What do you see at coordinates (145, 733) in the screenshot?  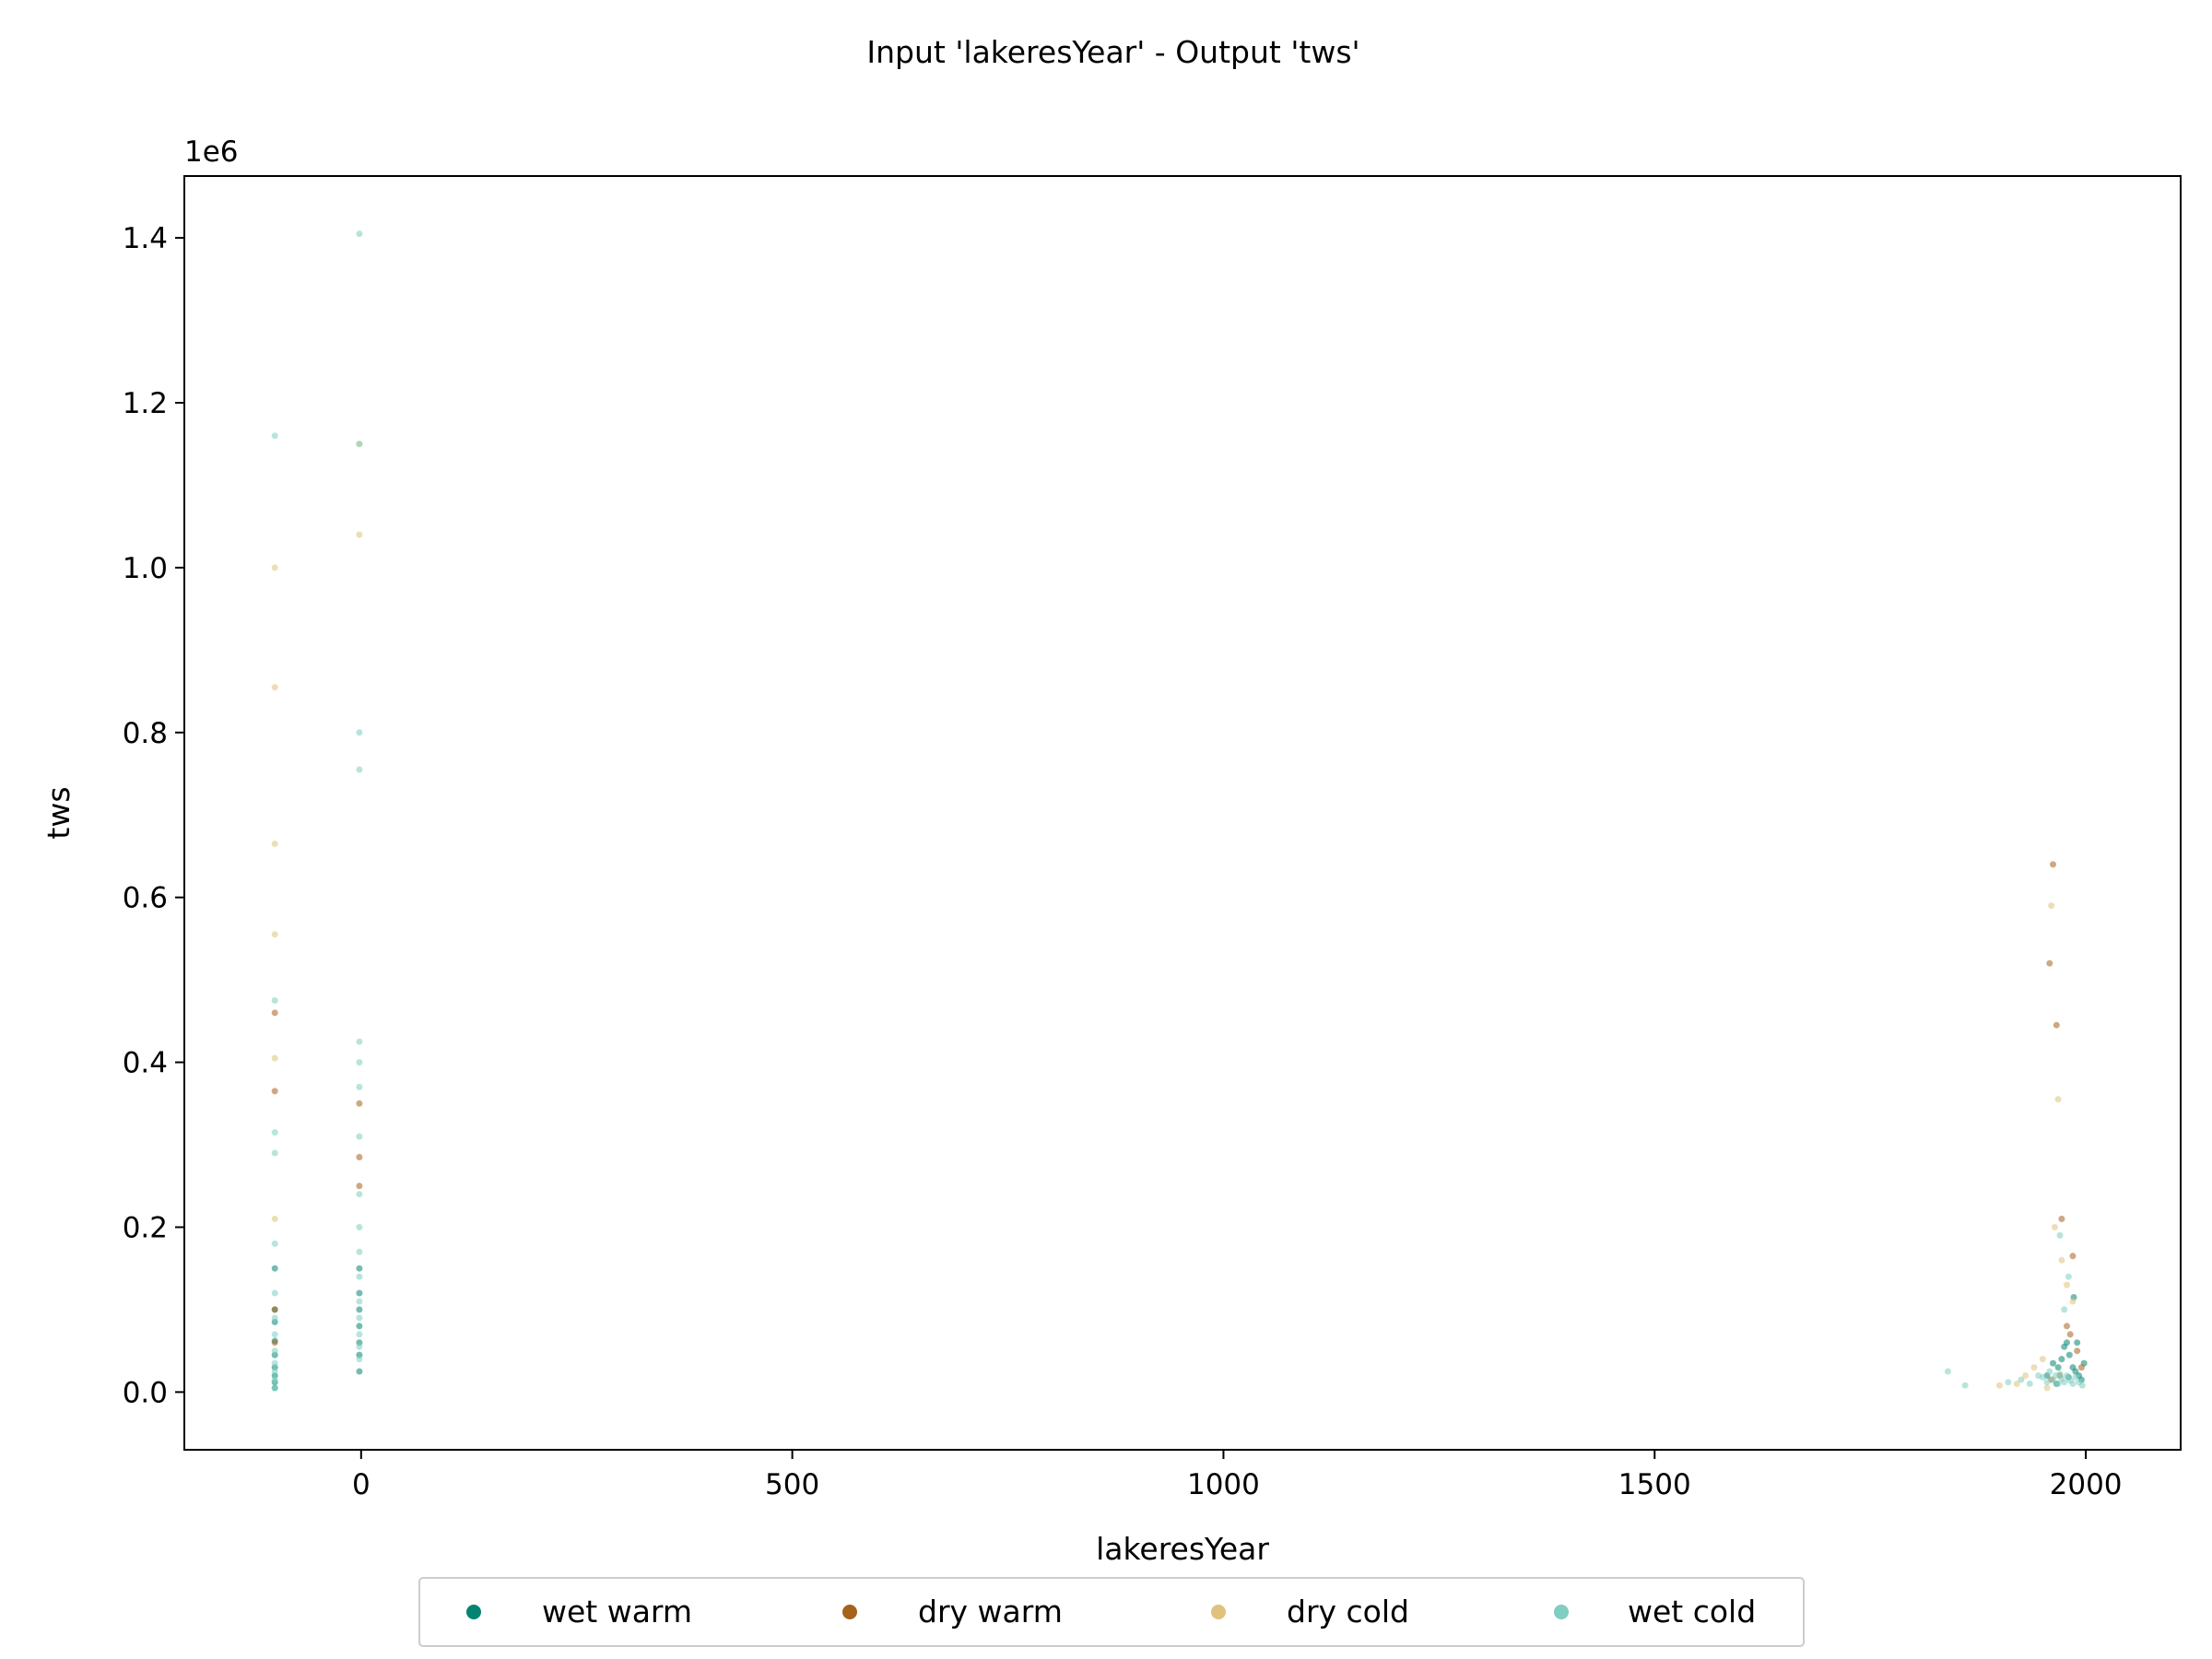 I see `y-tick-label: 0.8` at bounding box center [145, 733].